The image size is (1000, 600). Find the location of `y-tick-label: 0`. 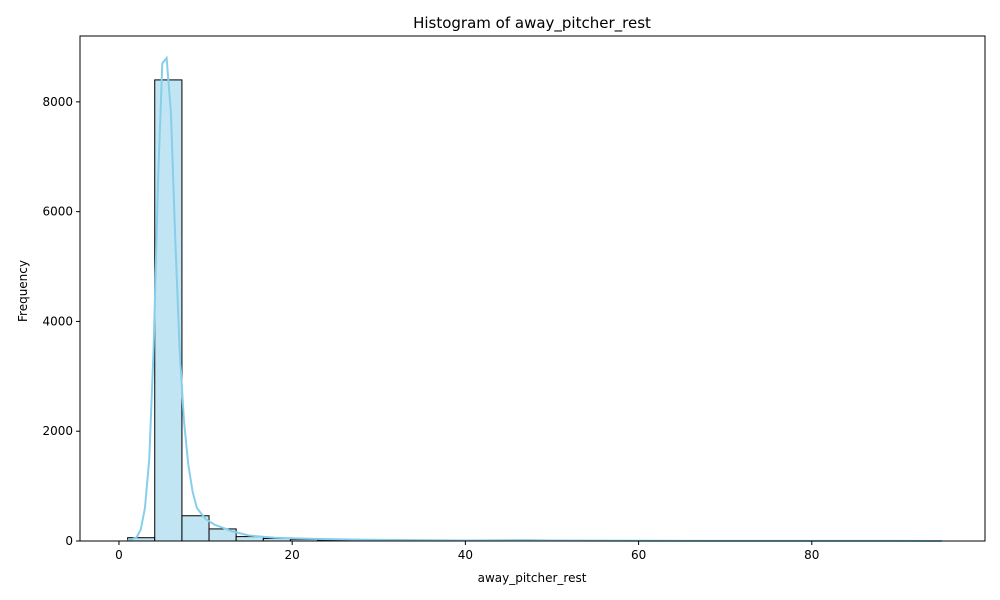

y-tick-label: 0 is located at coordinates (69, 541).